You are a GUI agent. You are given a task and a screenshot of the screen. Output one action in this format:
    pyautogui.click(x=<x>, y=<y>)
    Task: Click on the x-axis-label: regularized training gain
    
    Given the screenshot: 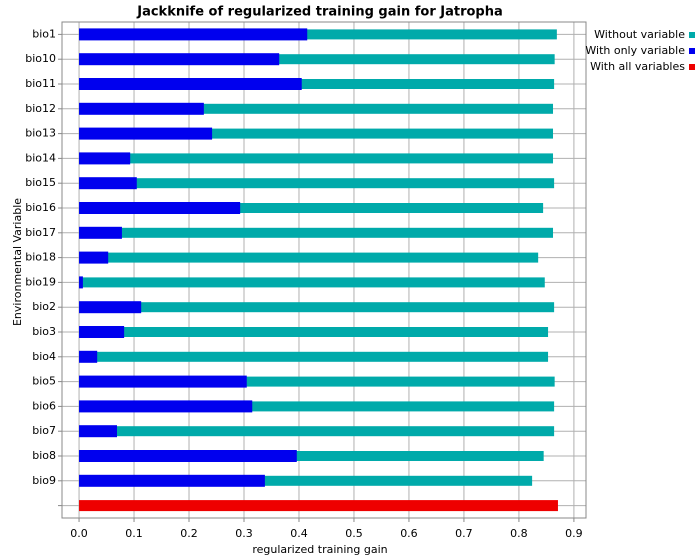 What is the action you would take?
    pyautogui.click(x=319, y=549)
    